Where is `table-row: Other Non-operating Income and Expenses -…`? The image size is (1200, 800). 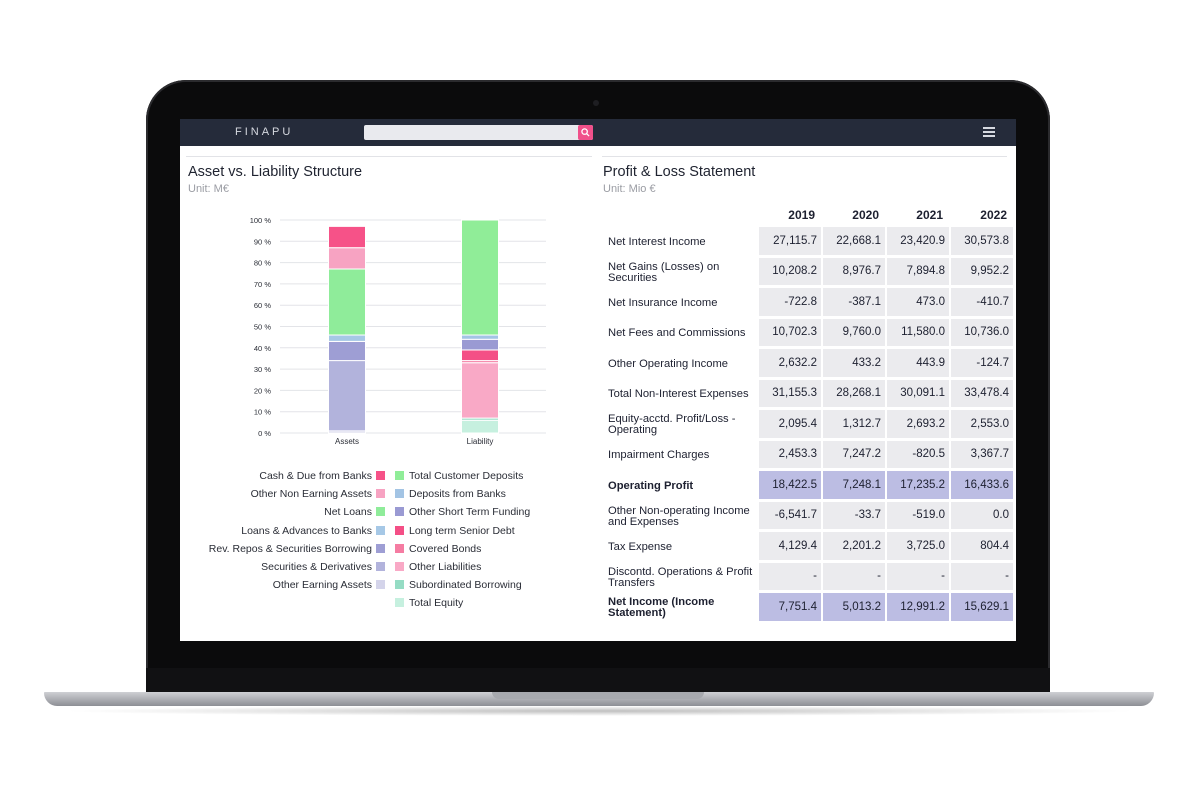
table-row: Other Non-operating Income and Expenses -… is located at coordinates (809, 516).